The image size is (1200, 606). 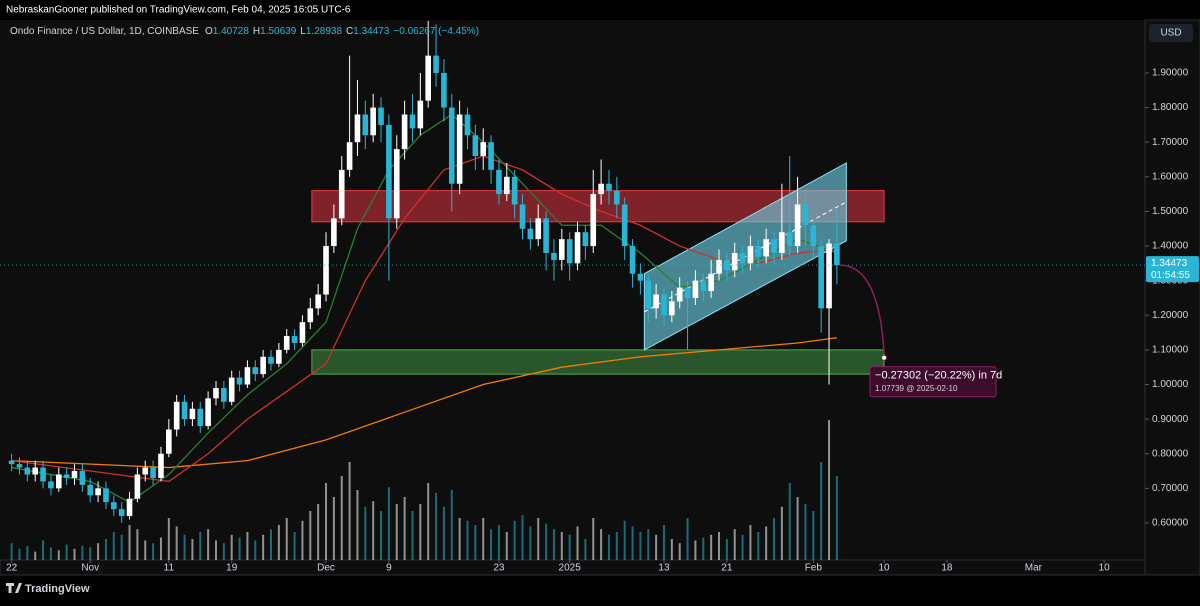 I want to click on currency-button, so click(x=1171, y=33).